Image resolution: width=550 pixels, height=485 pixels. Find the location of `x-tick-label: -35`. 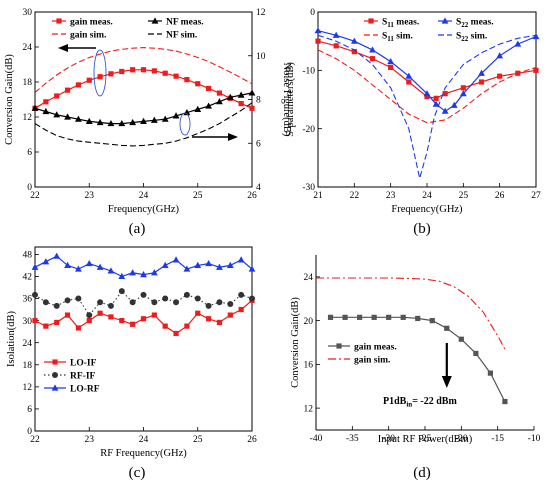

x-tick-label: -35 is located at coordinates (352, 439).